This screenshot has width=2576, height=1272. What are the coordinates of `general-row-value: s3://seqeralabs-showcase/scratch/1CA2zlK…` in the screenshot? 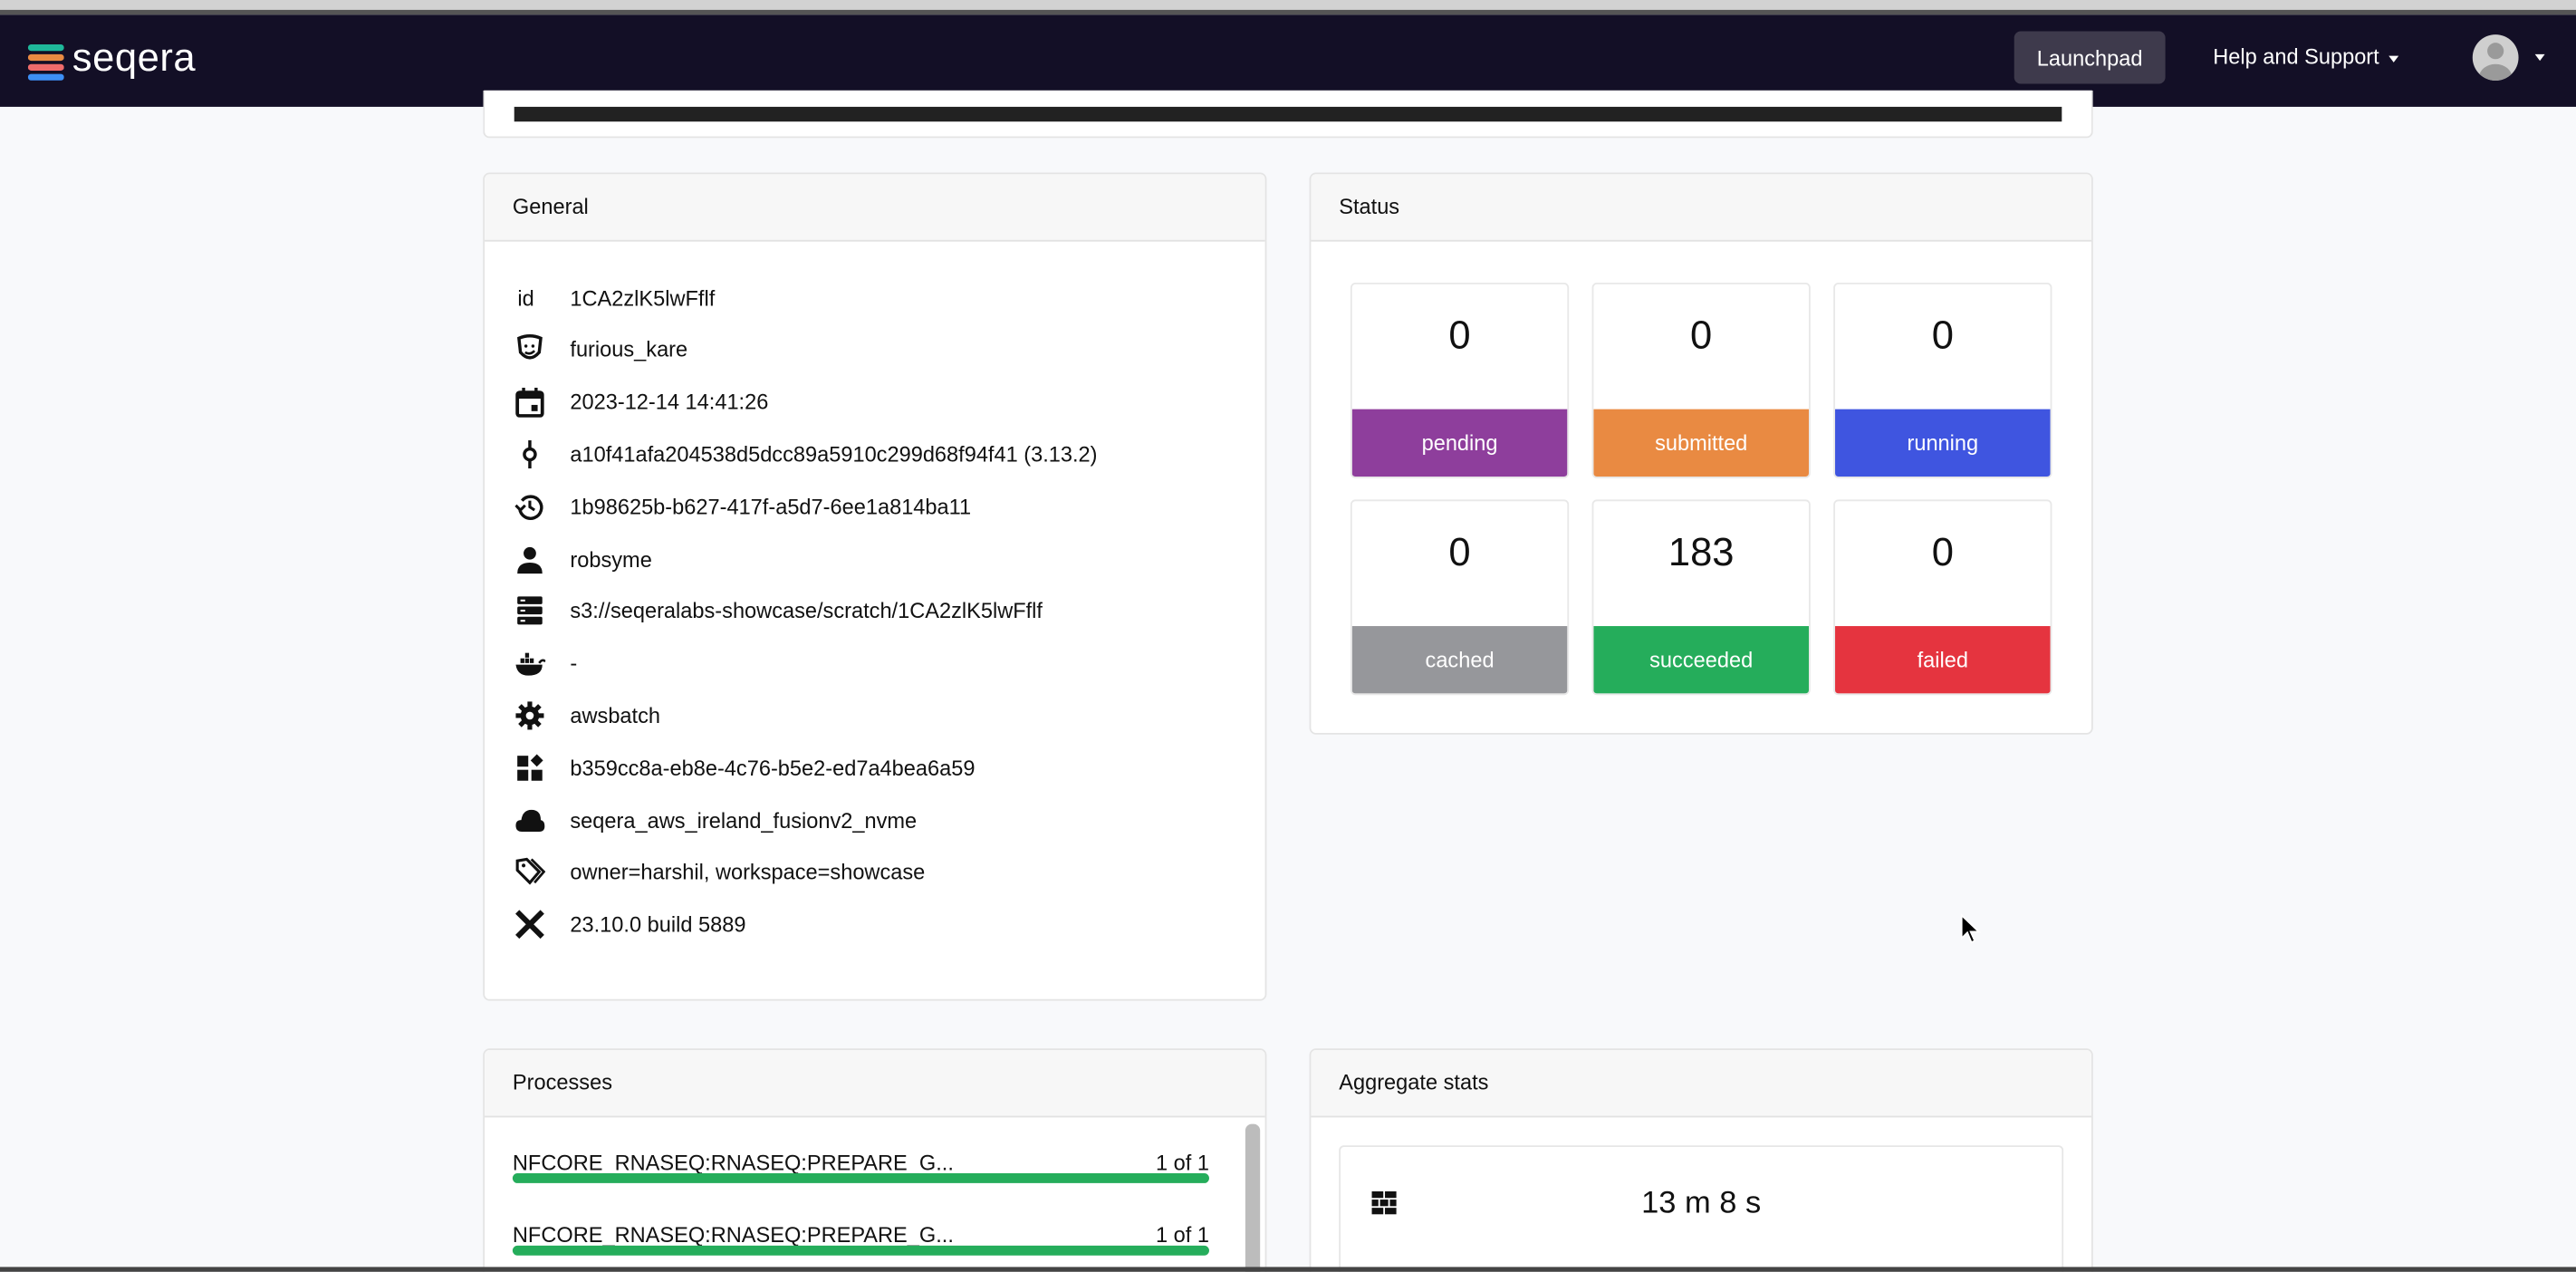 It's located at (806, 611).